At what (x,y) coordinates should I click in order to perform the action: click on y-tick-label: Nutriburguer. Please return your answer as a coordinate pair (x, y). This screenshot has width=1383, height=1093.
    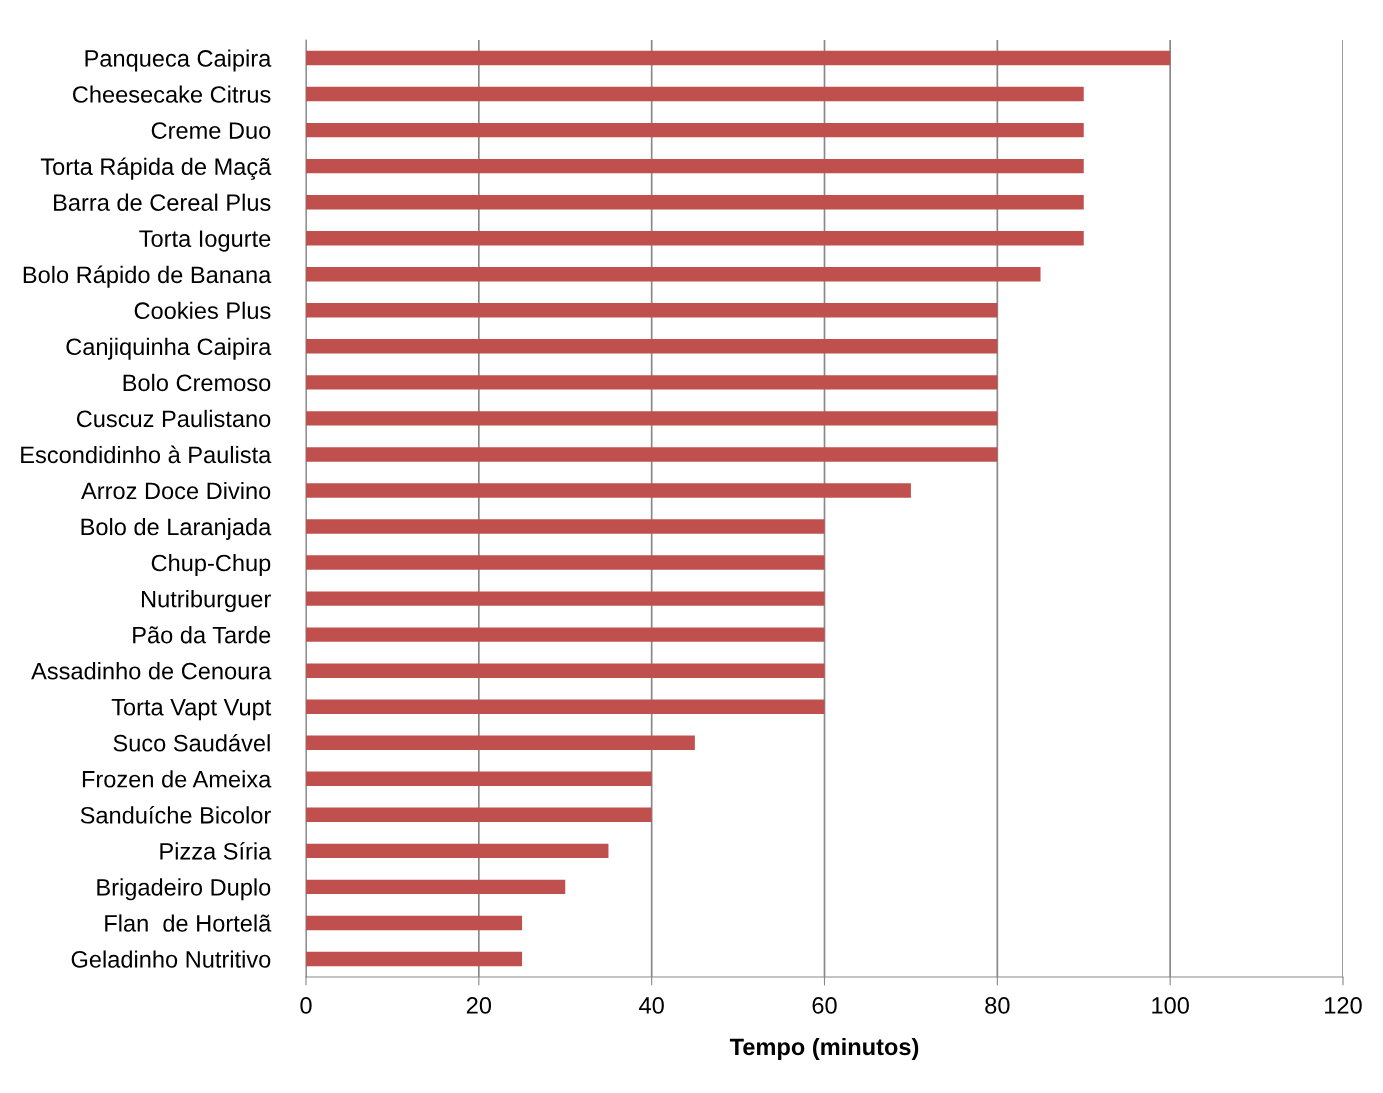
    Looking at the image, I should click on (206, 601).